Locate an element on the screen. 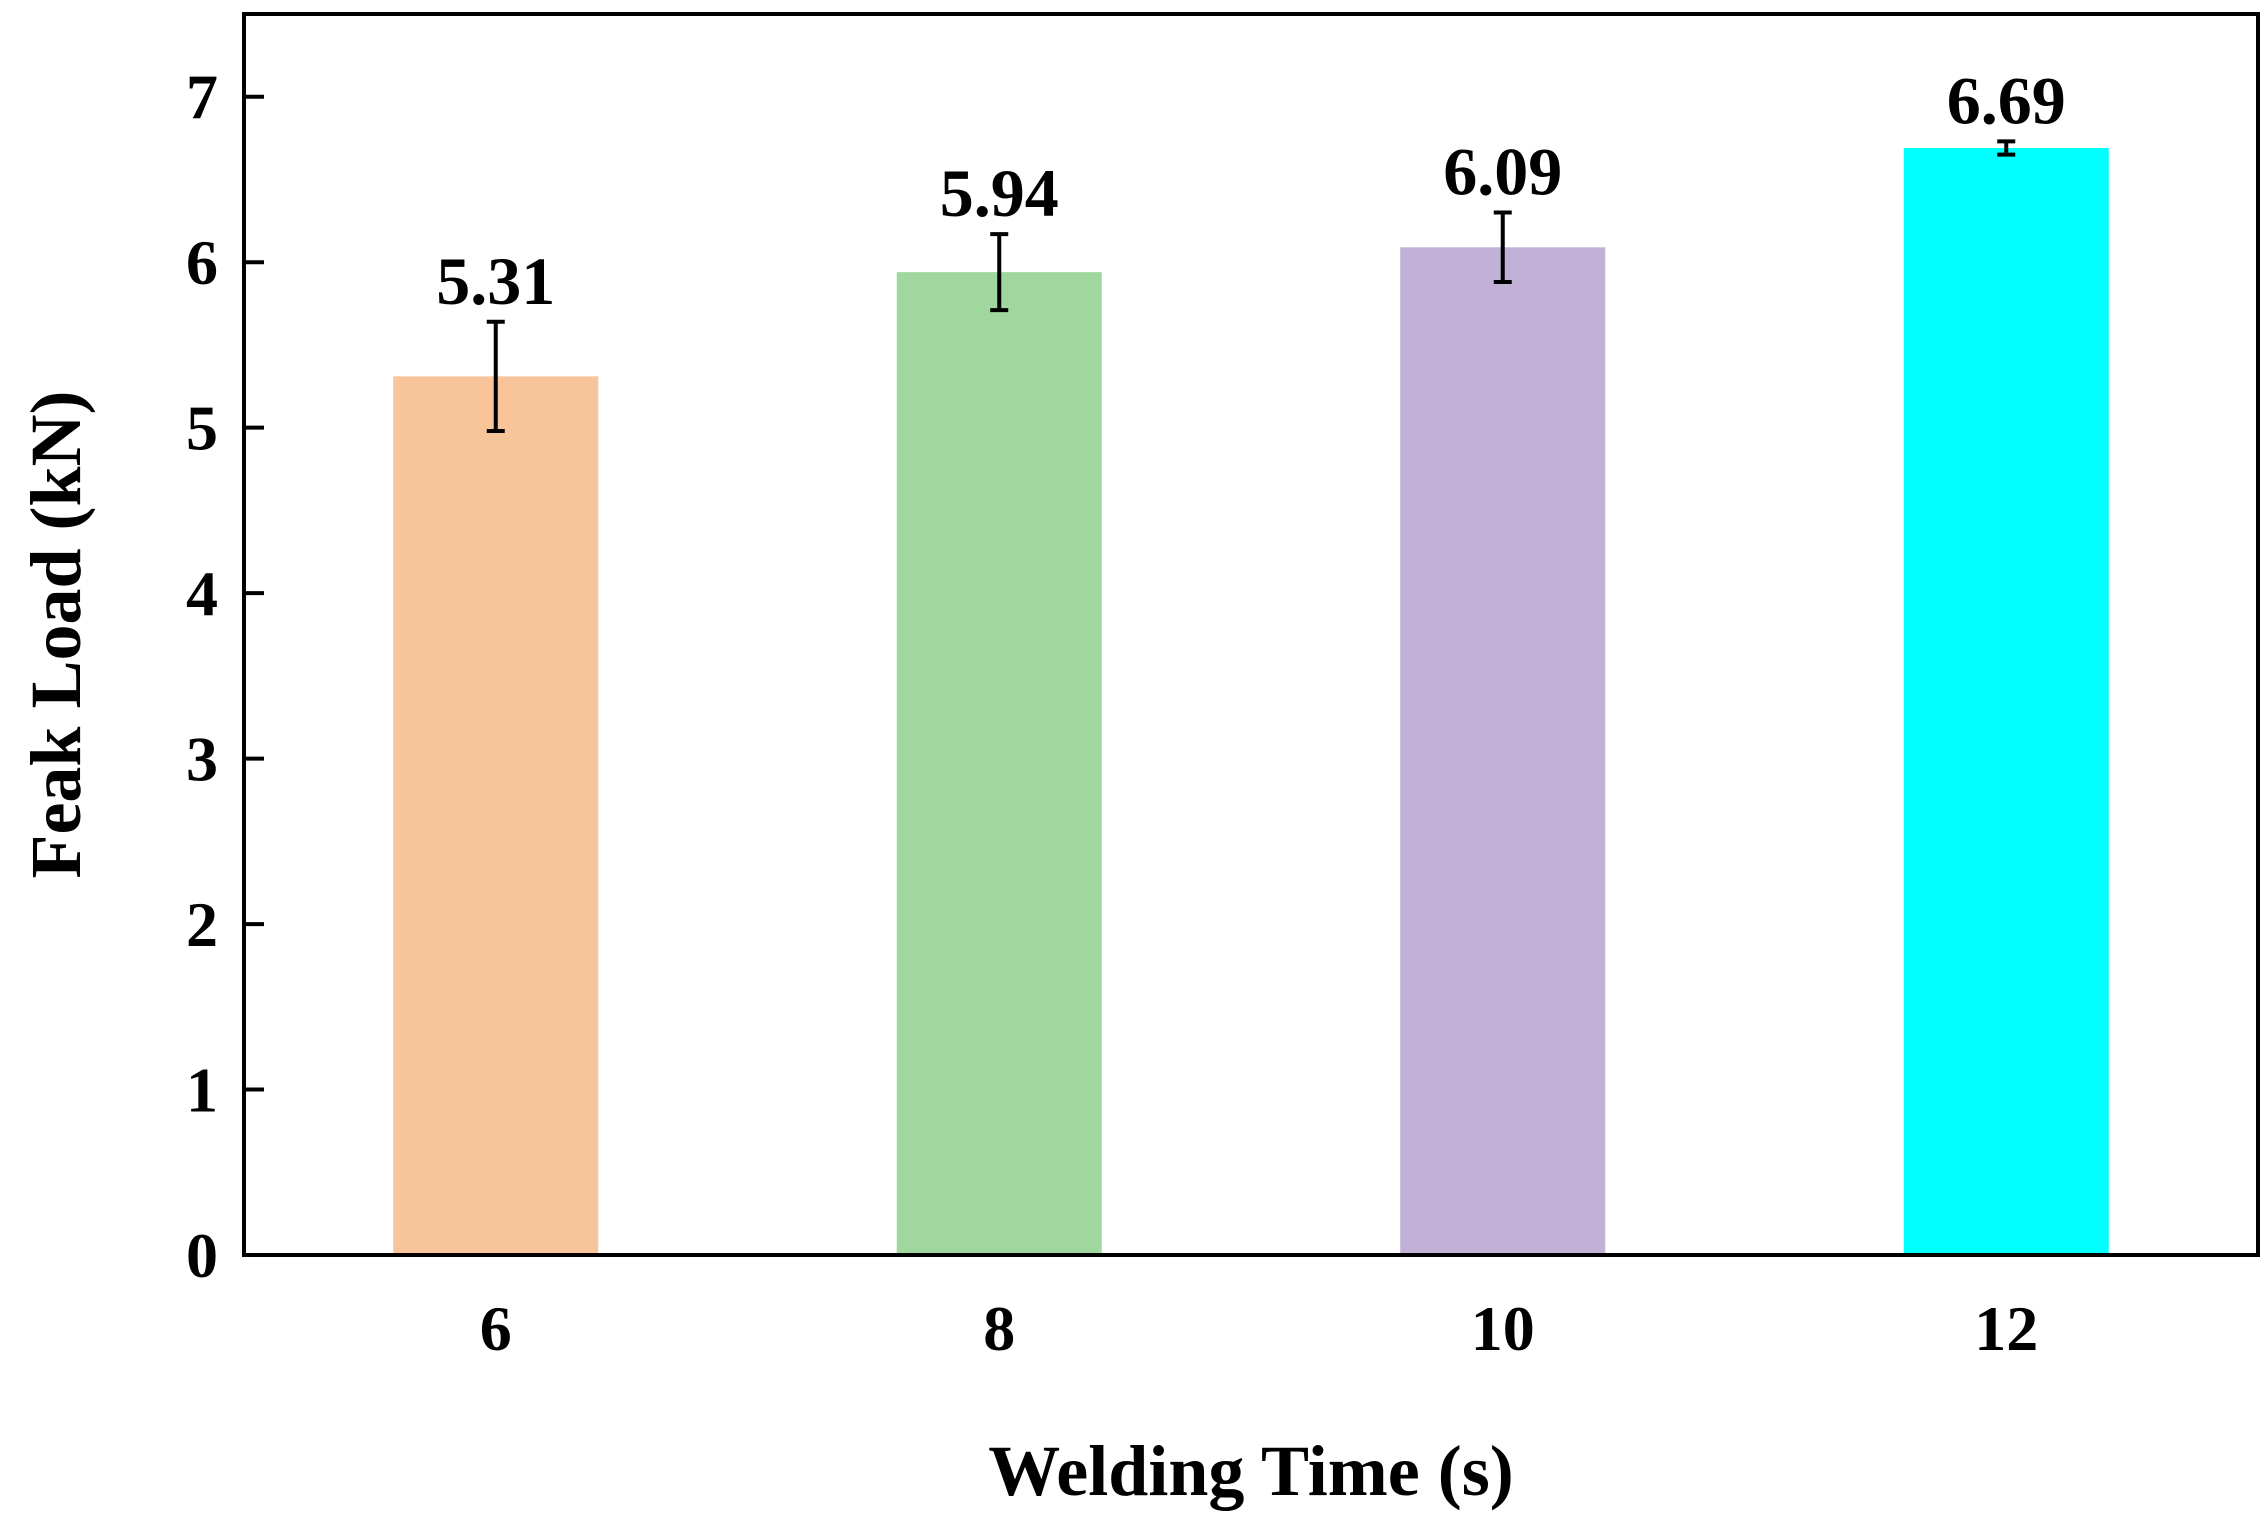  y-tick-label-5: 5 is located at coordinates (202, 428).